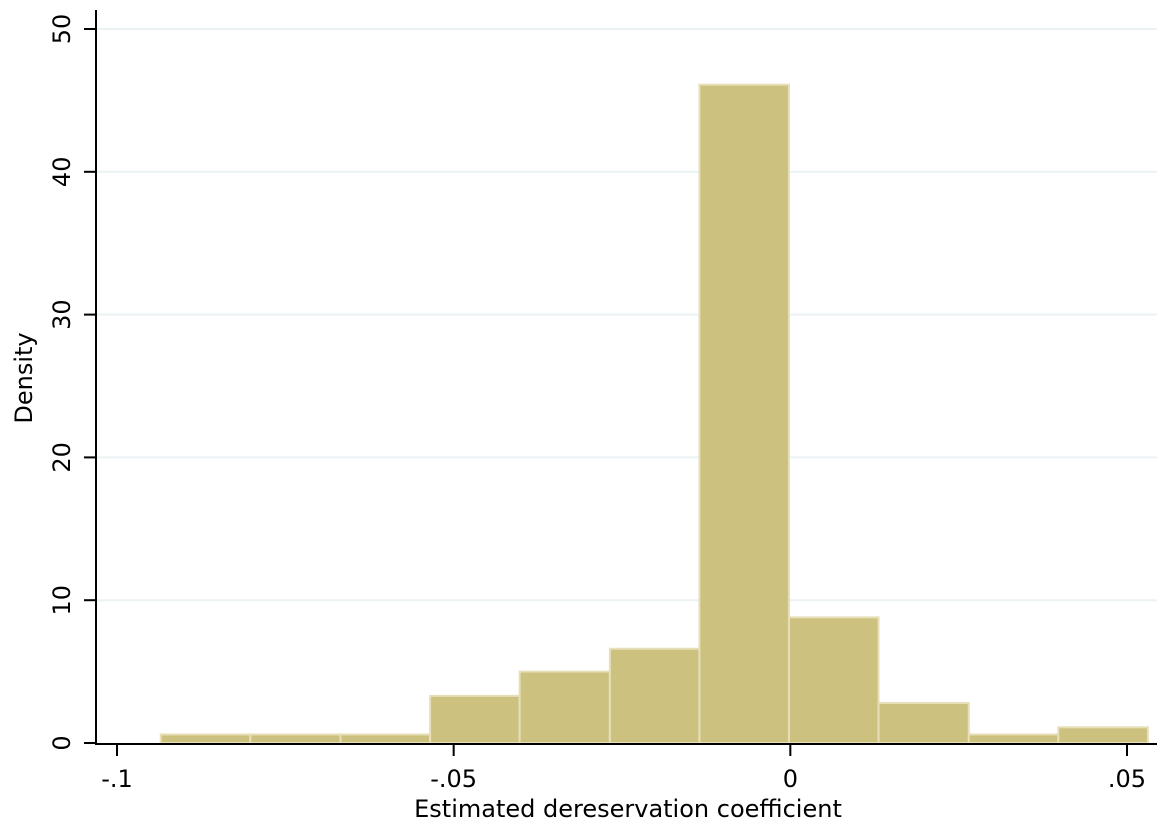 This screenshot has height=825, width=1157. I want to click on y-tick-label: 10, so click(62, 600).